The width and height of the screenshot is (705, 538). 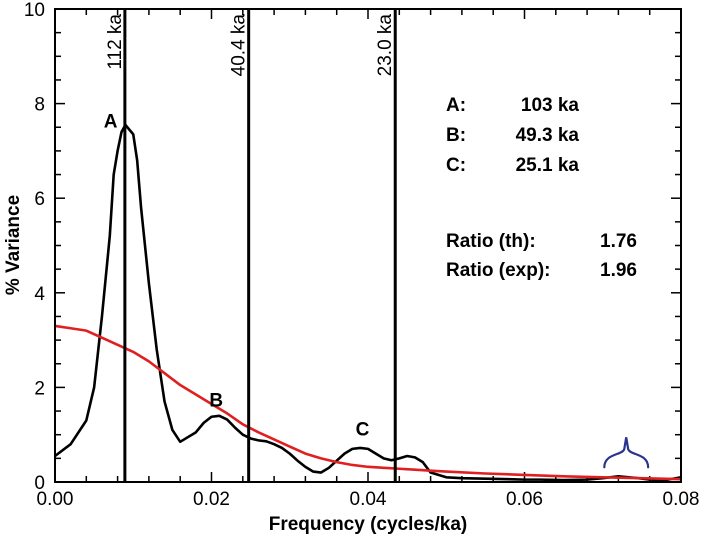 I want to click on y-tick-label: 0, so click(x=39, y=483).